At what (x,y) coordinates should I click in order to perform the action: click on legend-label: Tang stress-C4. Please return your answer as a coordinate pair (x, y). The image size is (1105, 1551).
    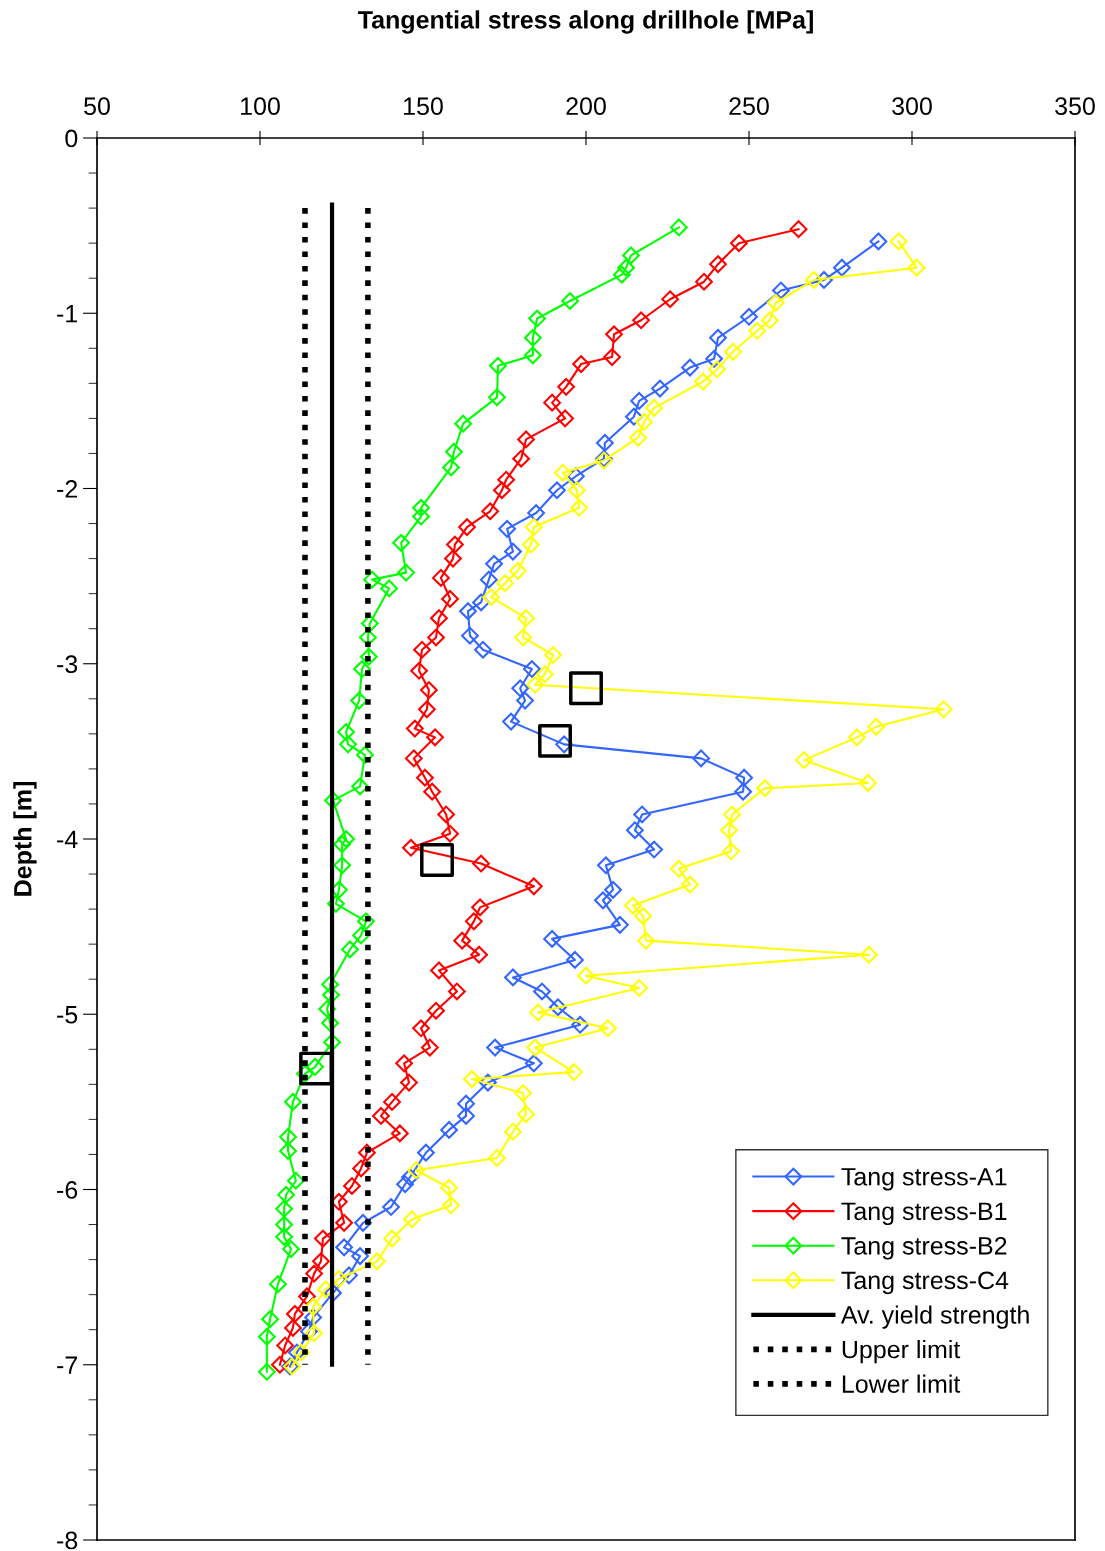
    Looking at the image, I should click on (925, 1283).